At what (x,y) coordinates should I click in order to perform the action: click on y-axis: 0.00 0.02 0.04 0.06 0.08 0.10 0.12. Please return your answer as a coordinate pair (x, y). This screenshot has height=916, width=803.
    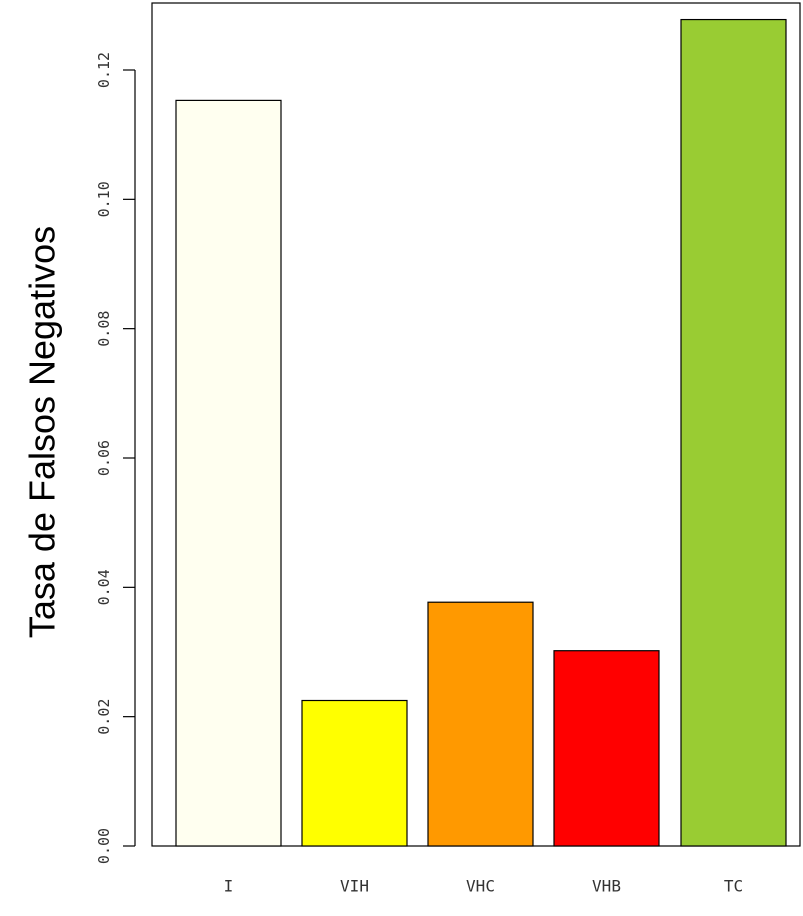
    Looking at the image, I should click on (115, 458).